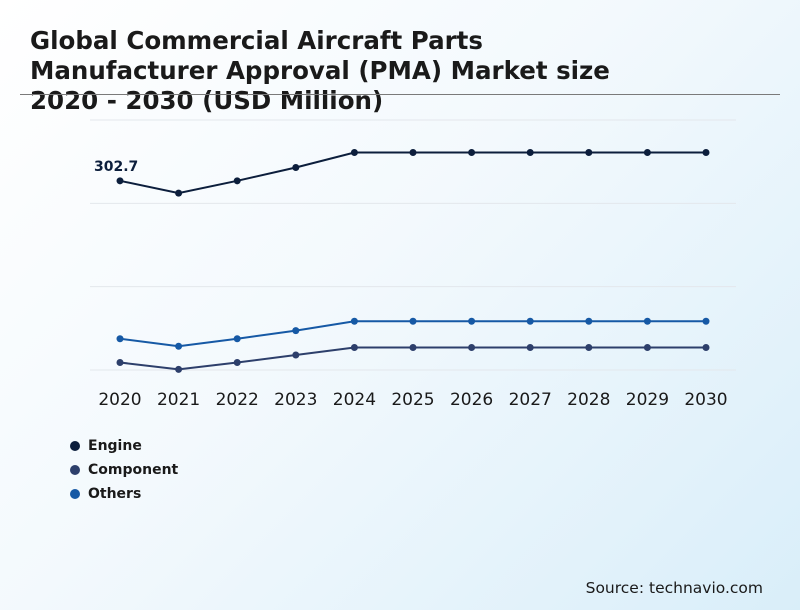 The height and width of the screenshot is (610, 800). Describe the element at coordinates (530, 400) in the screenshot. I see `x-tick-label: 2027` at that location.